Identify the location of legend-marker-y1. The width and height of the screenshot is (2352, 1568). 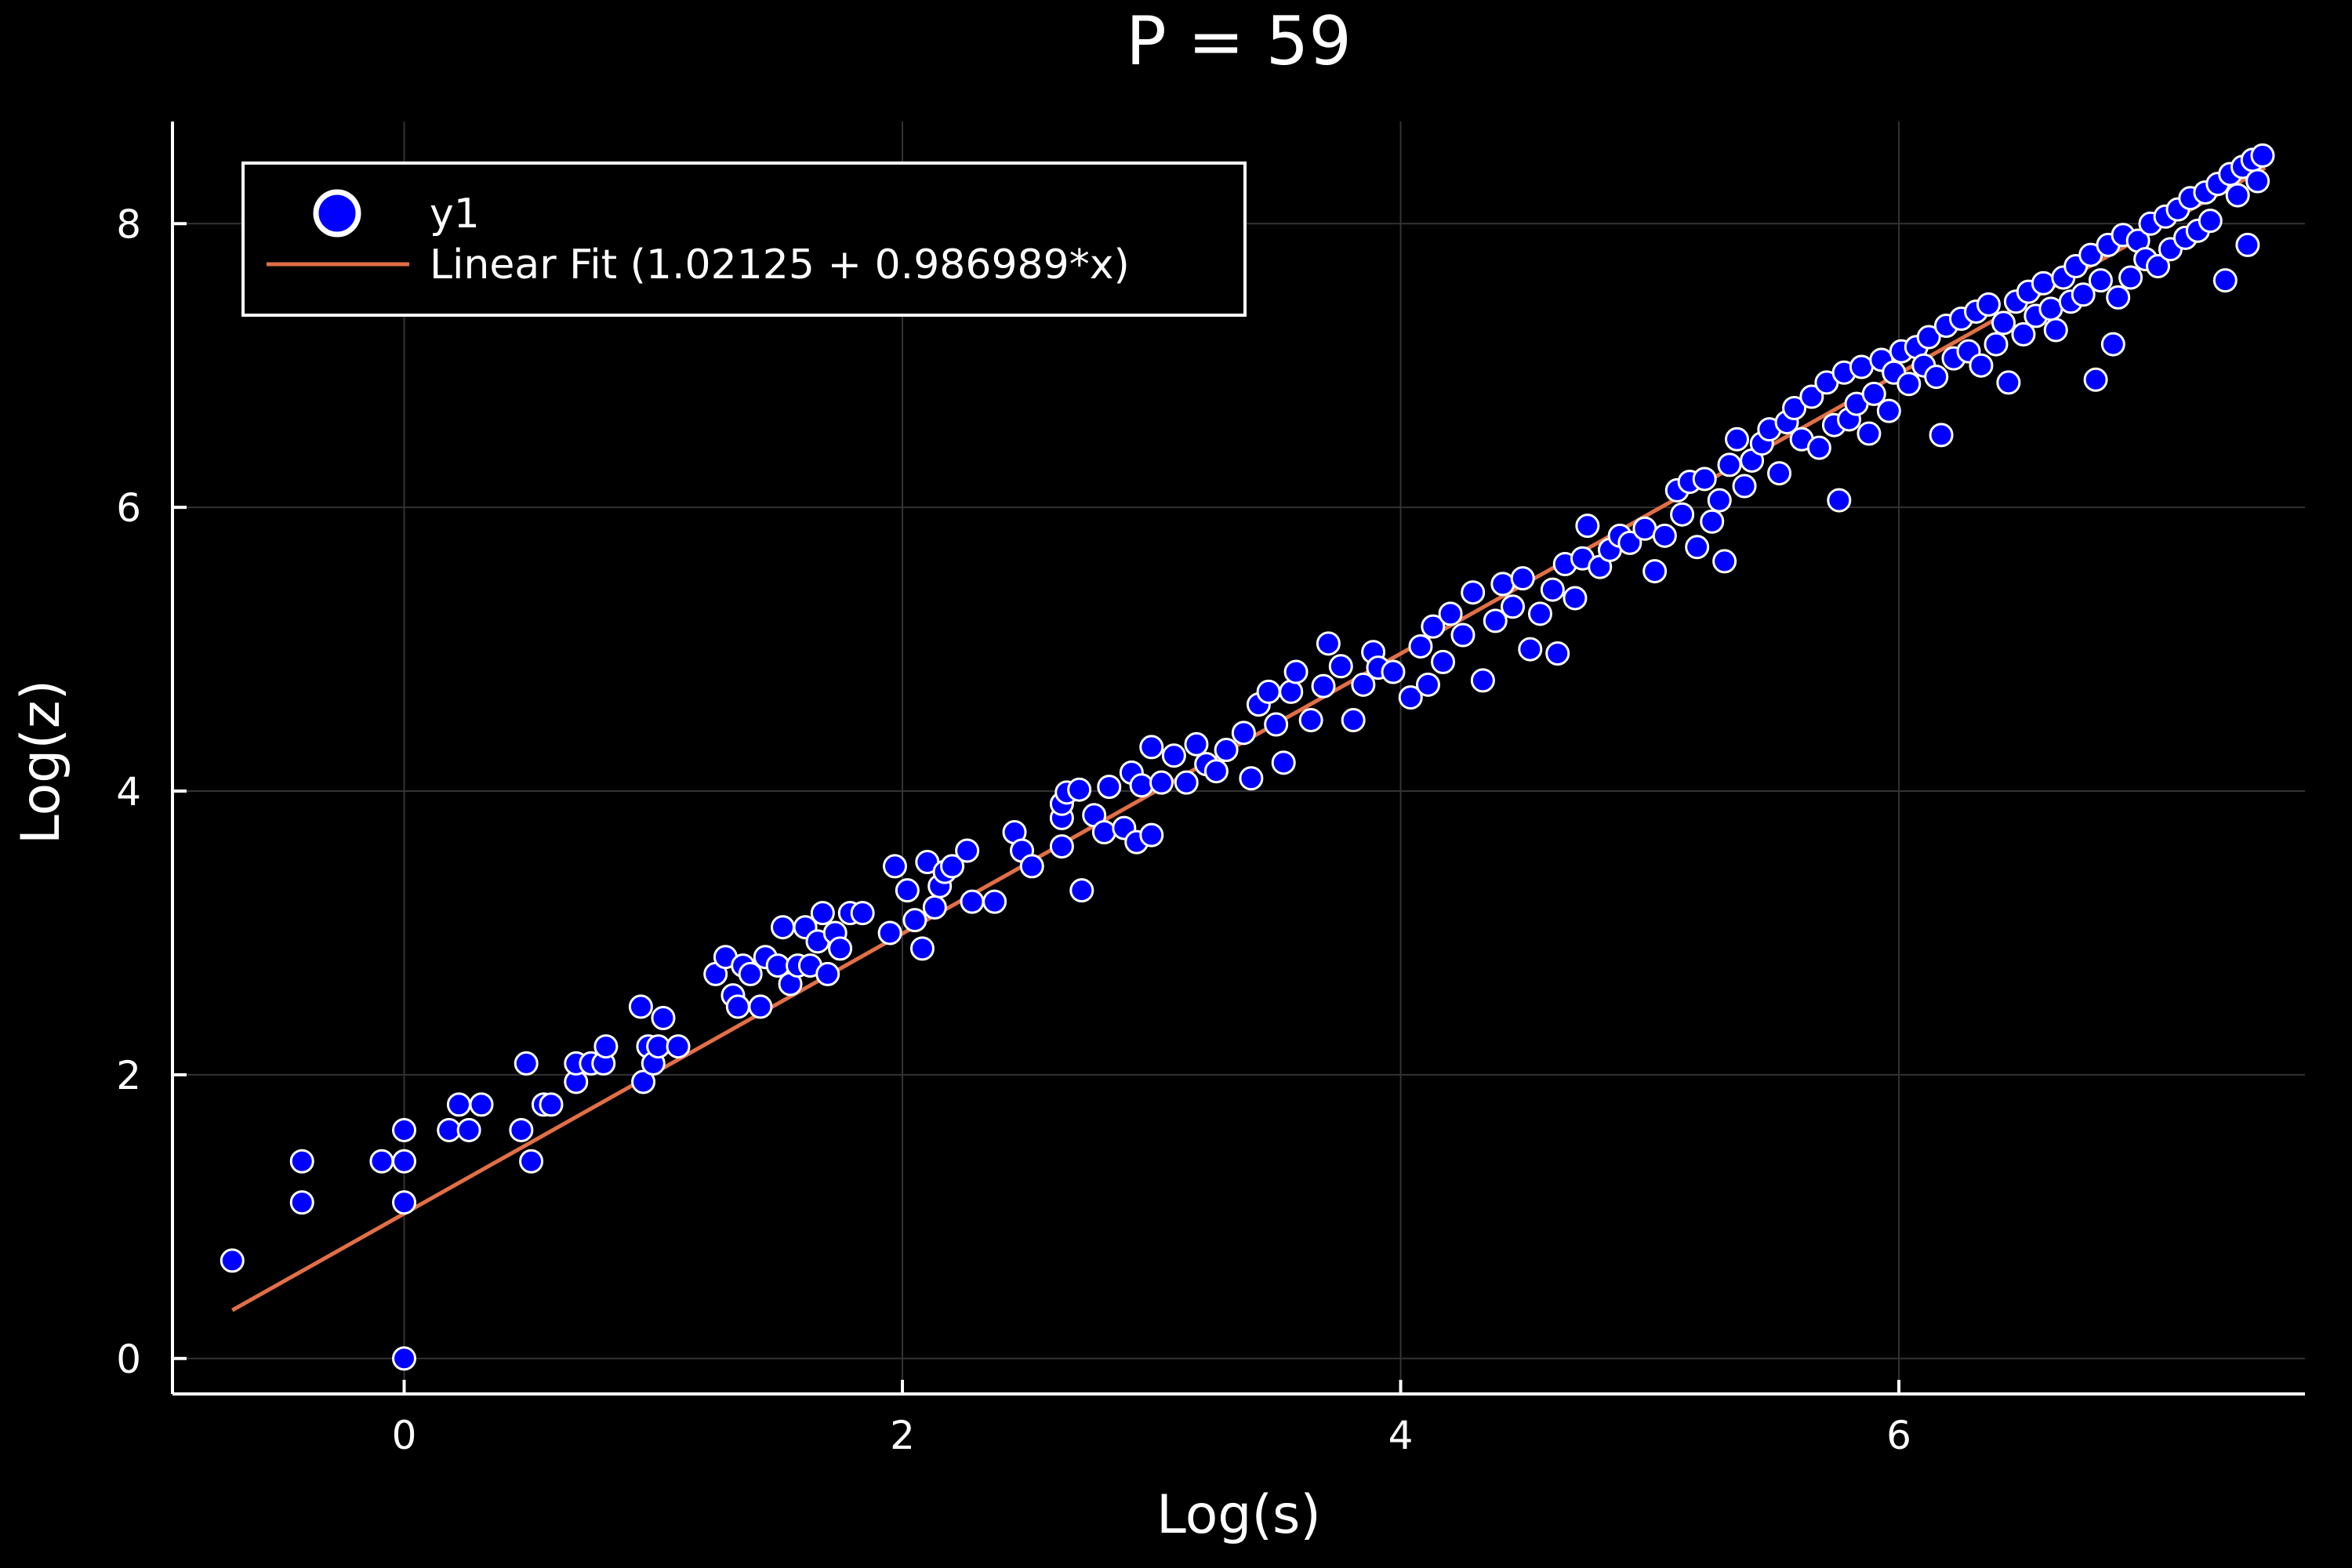
(337, 213).